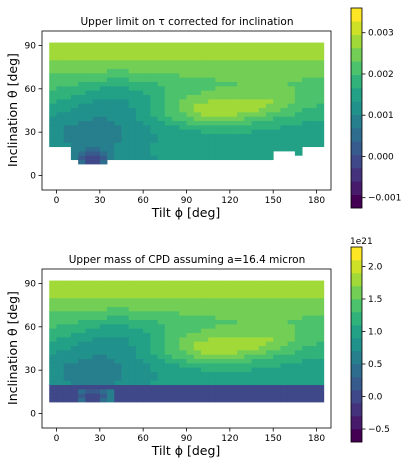 This screenshot has width=415, height=475. Describe the element at coordinates (31, 133) in the screenshot. I see `y-tick-label: 30` at that location.